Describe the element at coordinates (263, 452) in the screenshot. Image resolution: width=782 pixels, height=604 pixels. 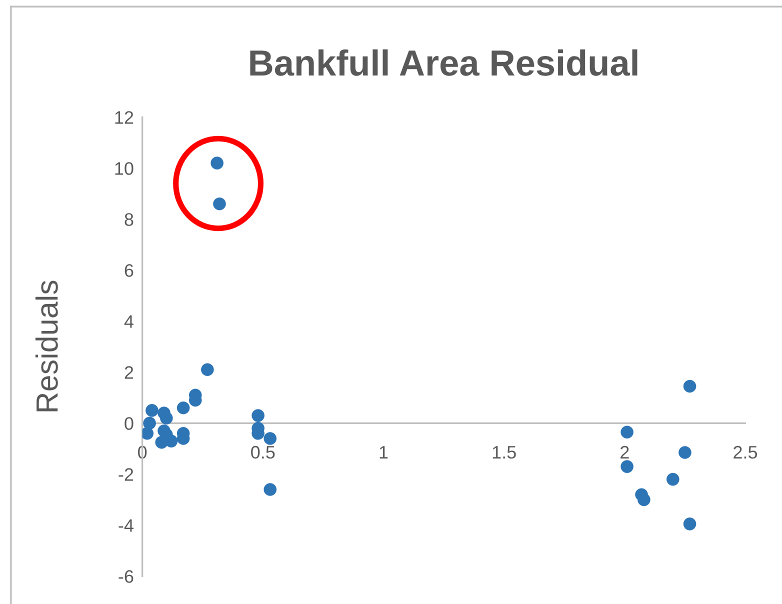
I see `x-tick-label: 0.5` at that location.